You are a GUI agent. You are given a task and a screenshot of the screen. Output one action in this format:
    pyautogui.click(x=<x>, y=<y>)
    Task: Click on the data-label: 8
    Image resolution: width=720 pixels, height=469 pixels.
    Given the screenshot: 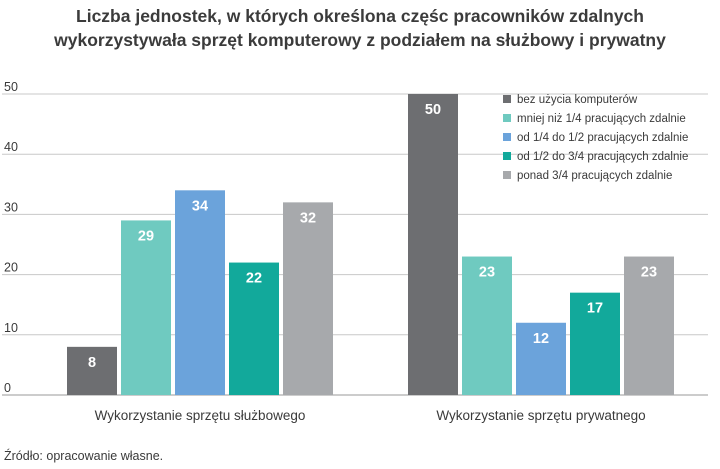 What is the action you would take?
    pyautogui.click(x=92, y=363)
    